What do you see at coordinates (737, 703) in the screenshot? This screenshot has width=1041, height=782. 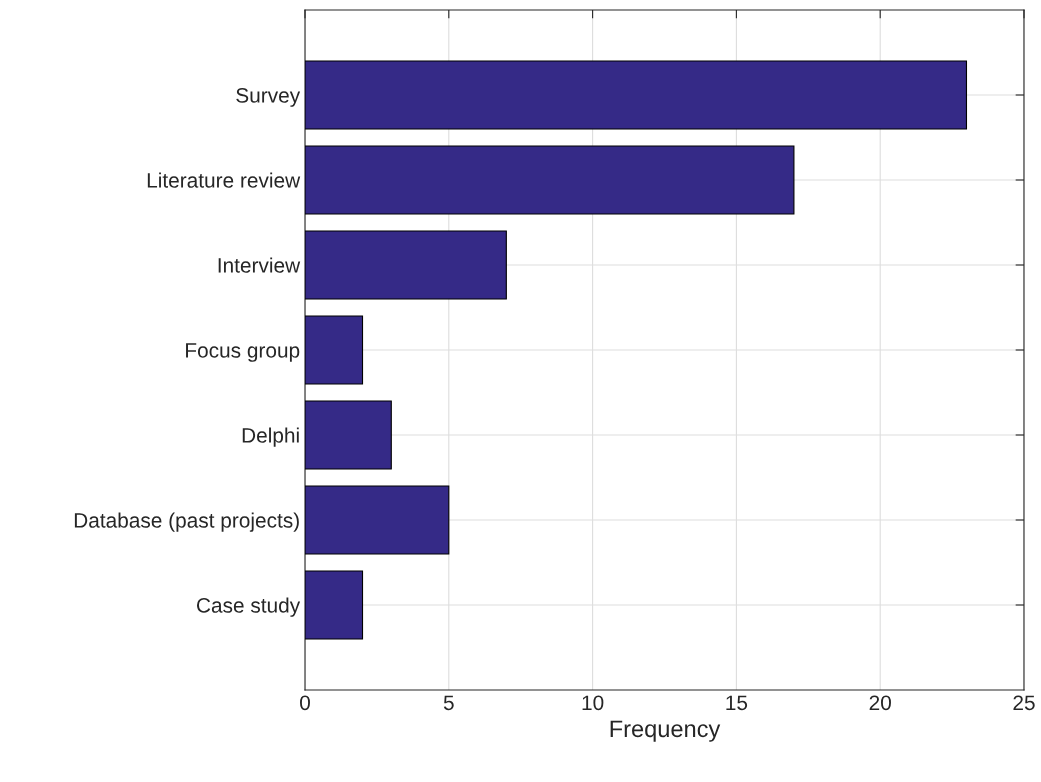 I see `x-tick-label: 15` at bounding box center [737, 703].